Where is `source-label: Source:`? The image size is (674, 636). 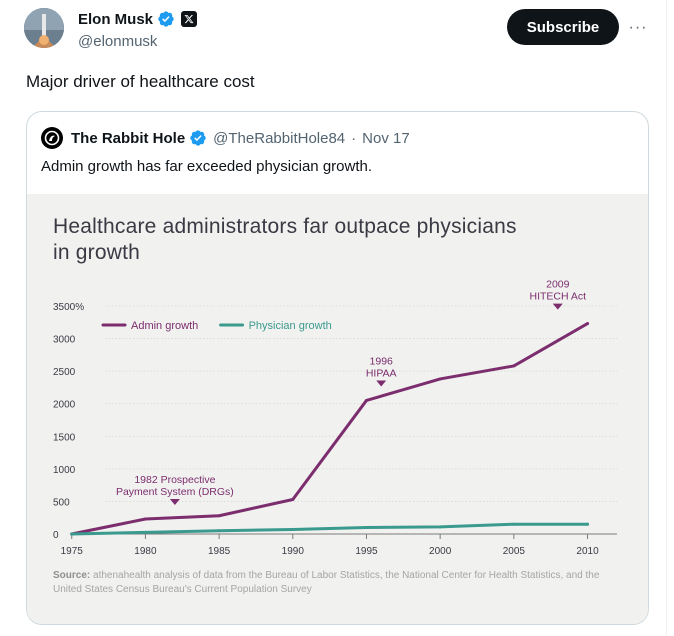
source-label: Source: is located at coordinates (72, 575).